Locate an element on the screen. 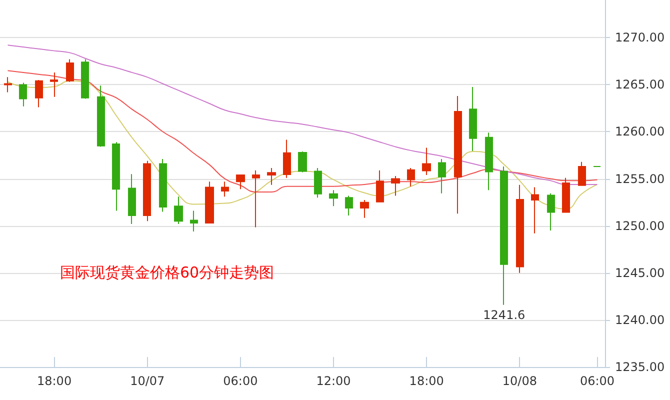  y-tick-label: 1270.00 is located at coordinates (640, 37).